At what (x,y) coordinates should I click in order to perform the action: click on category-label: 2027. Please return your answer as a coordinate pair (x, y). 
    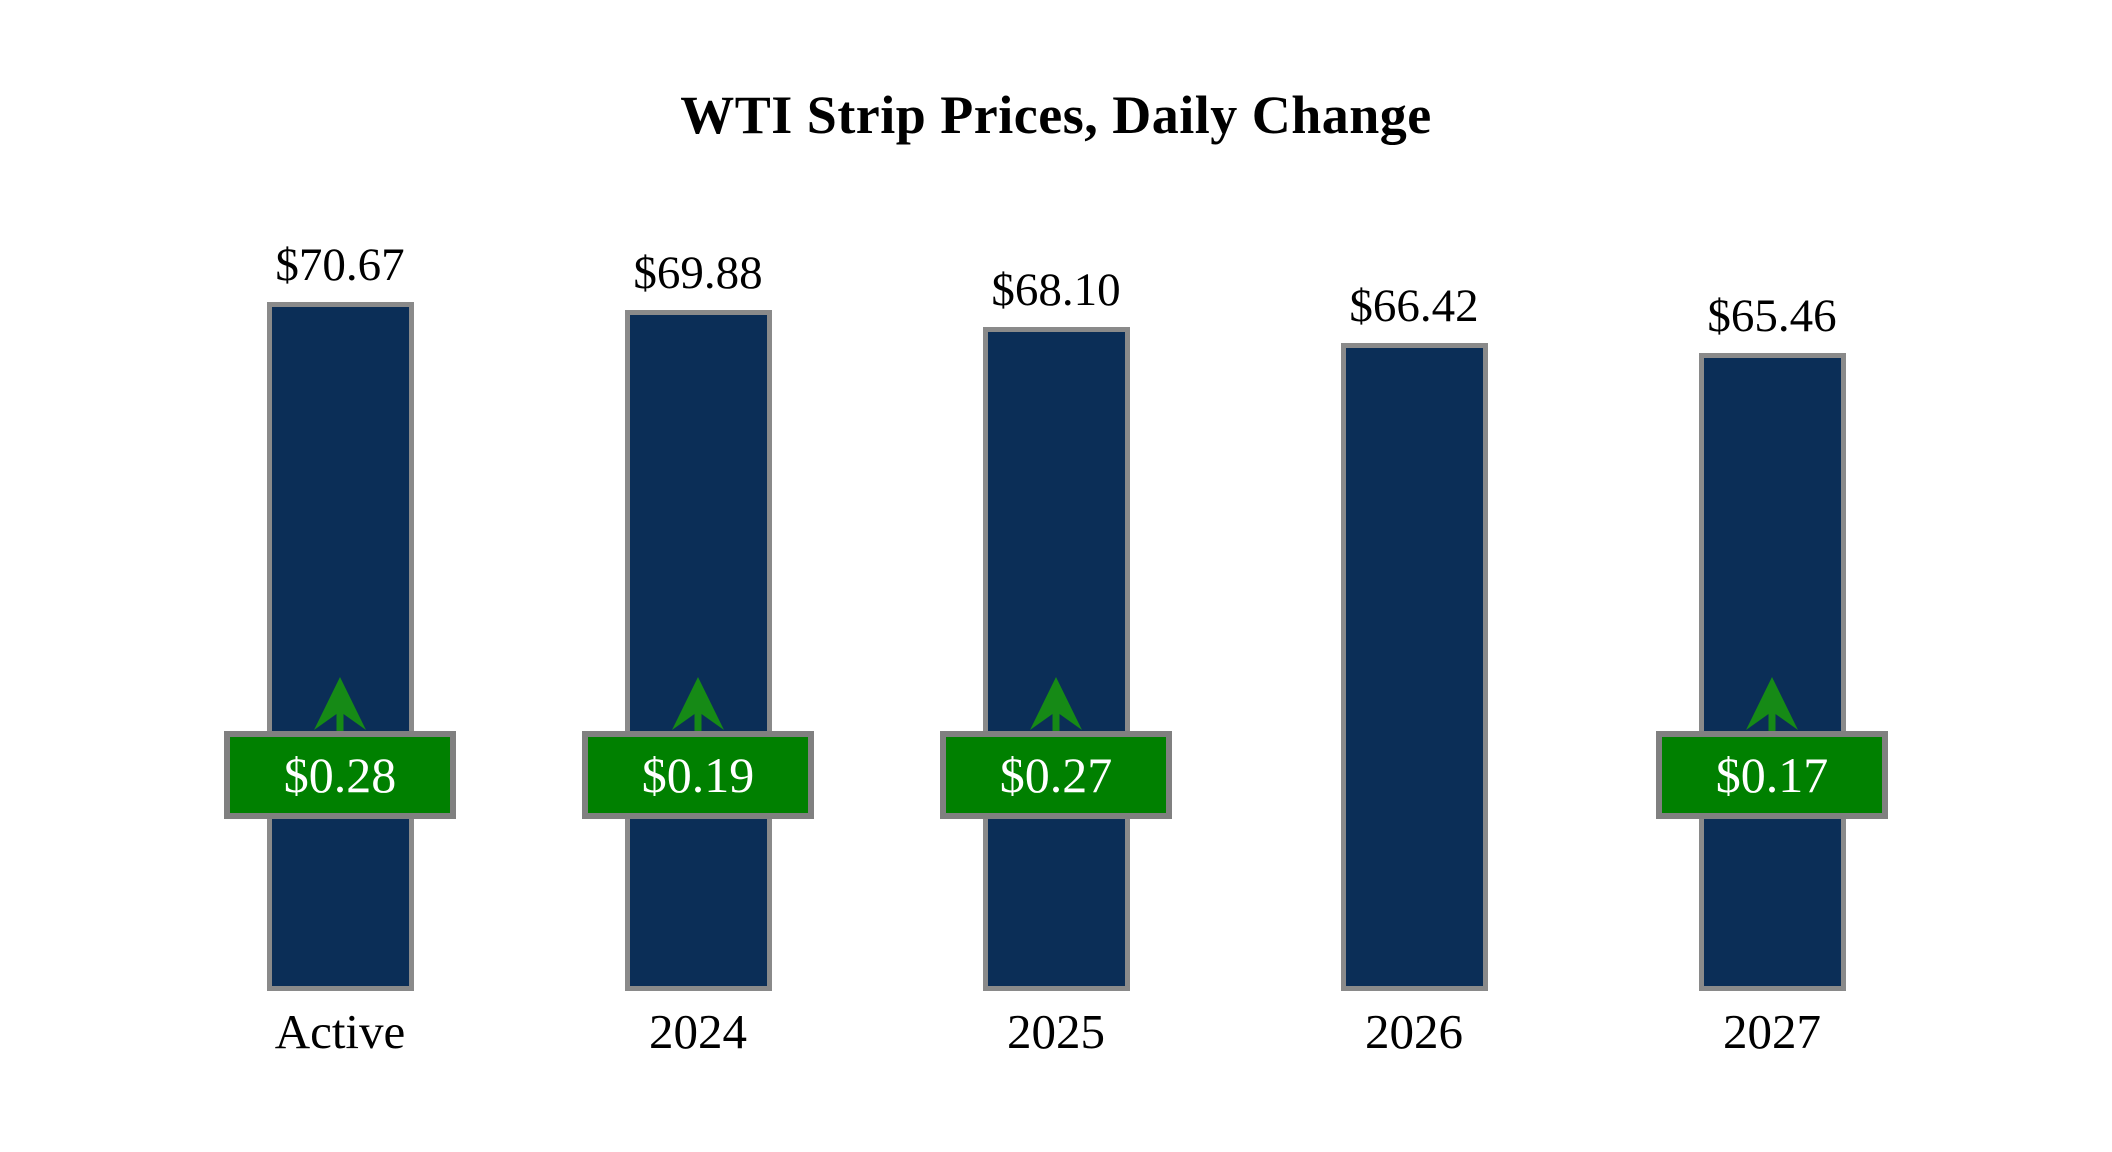
    Looking at the image, I should click on (1772, 1031).